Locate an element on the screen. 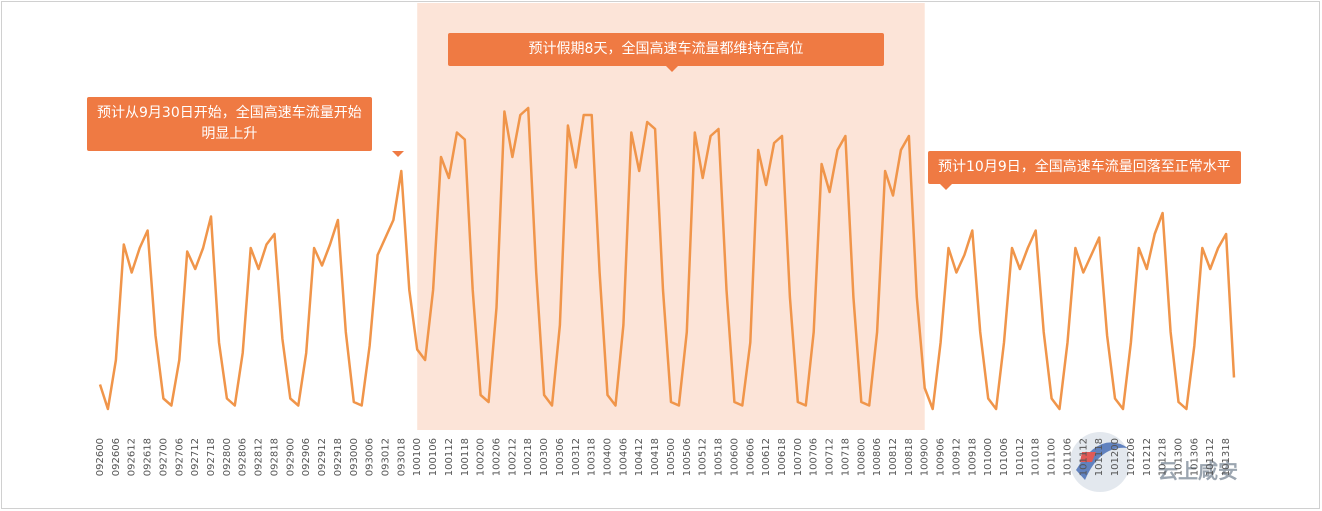 Image resolution: width=1322 pixels, height=511 pixels. x-tick-label: 100506 is located at coordinates (687, 457).